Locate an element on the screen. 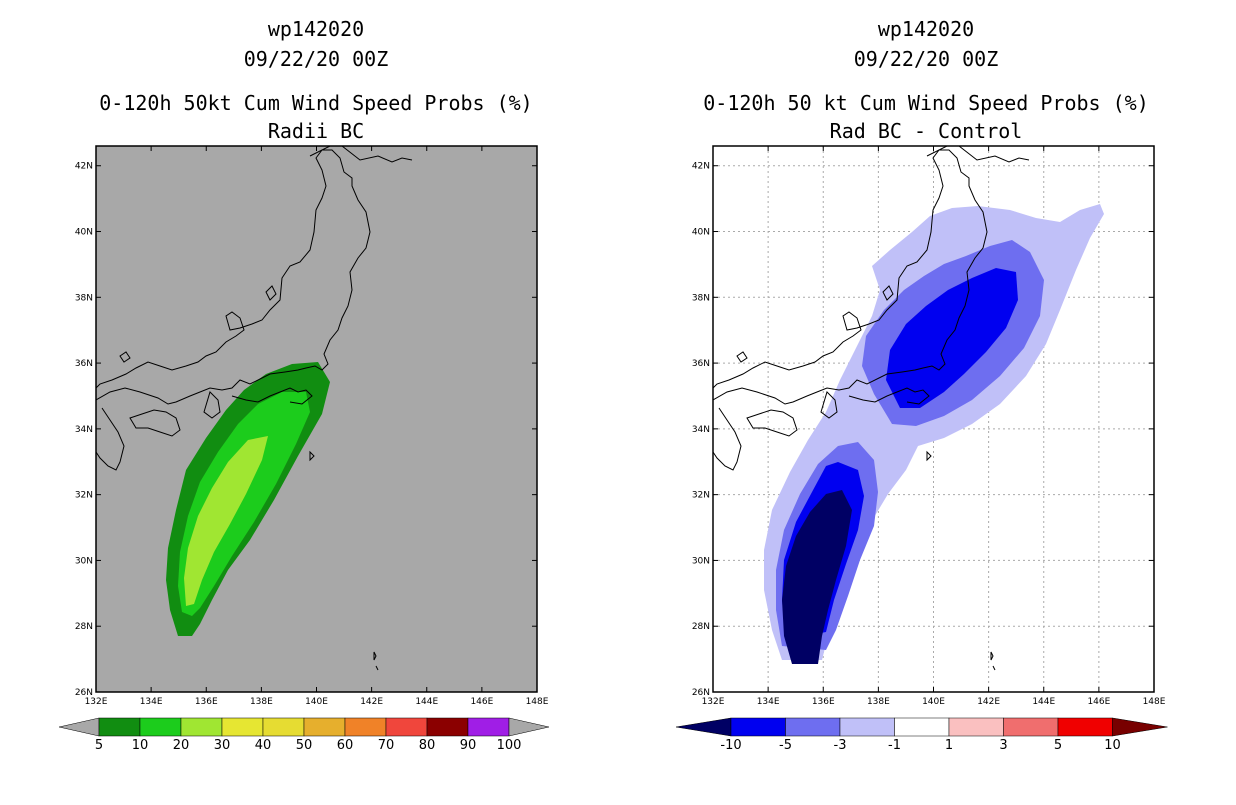 The width and height of the screenshot is (1236, 805). right-colorbar: -10 -5 -3 -1 1 3 5 10 is located at coordinates (921, 735).